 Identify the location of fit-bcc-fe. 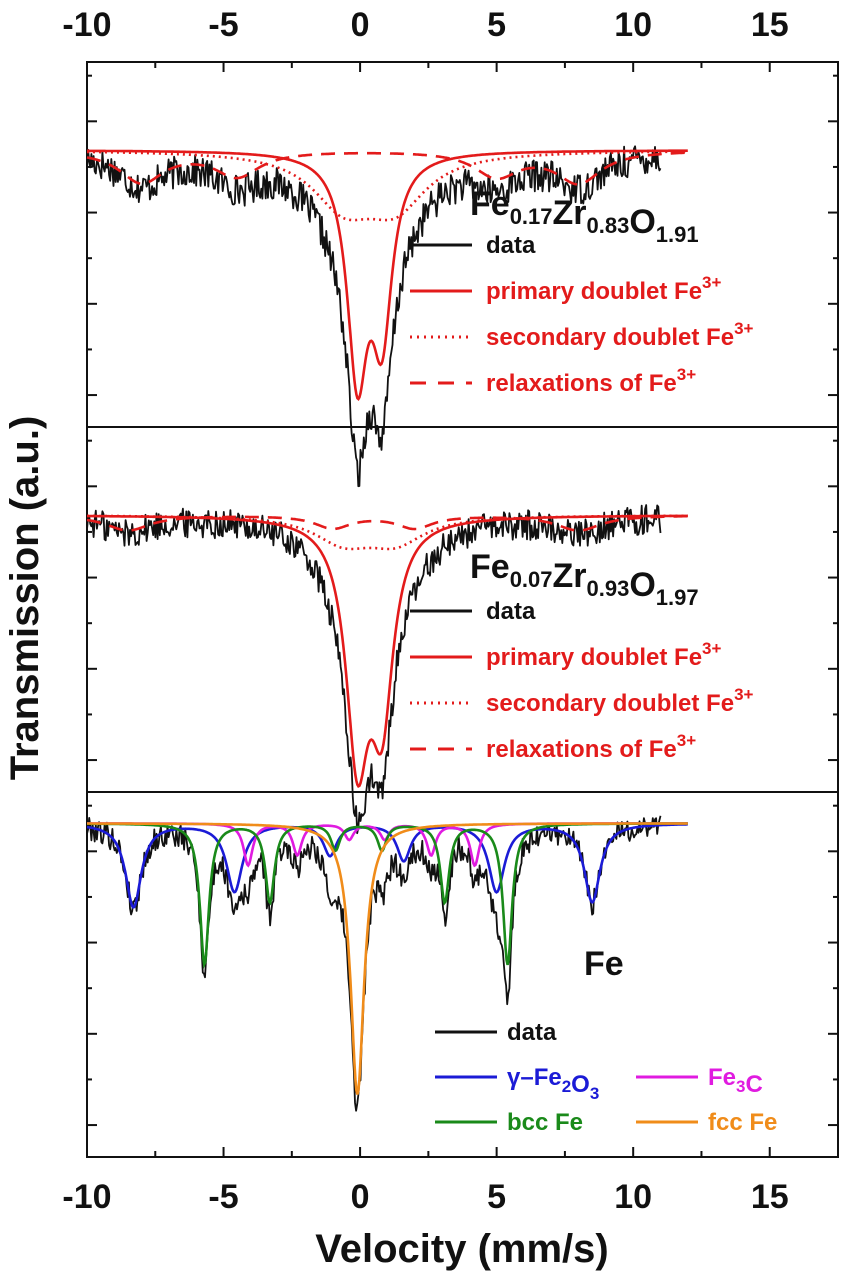
(387, 895).